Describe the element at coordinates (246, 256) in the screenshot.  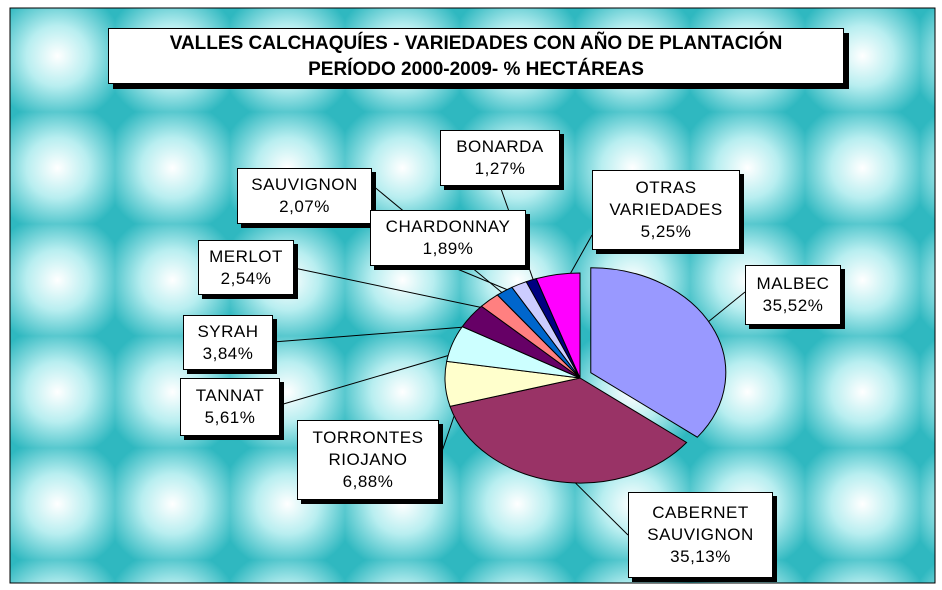
I see `category-label: MERLOT` at that location.